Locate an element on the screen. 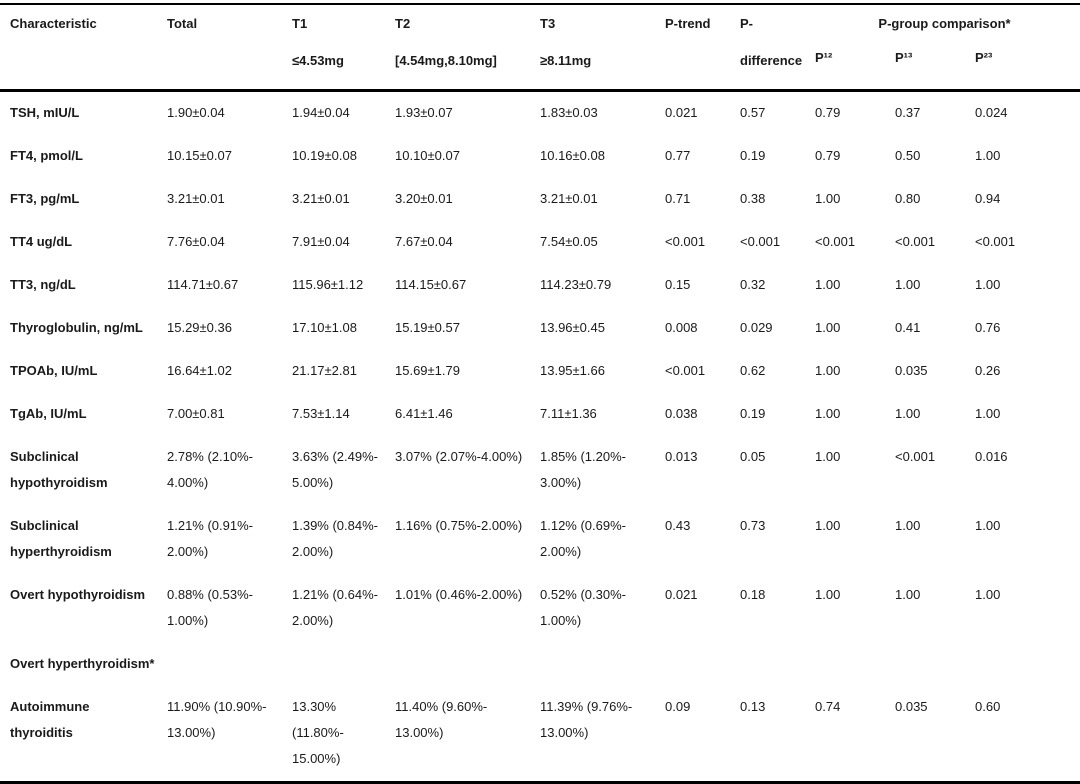 The width and height of the screenshot is (1080, 784). cell: 21.17±2.81 is located at coordinates (324, 370).